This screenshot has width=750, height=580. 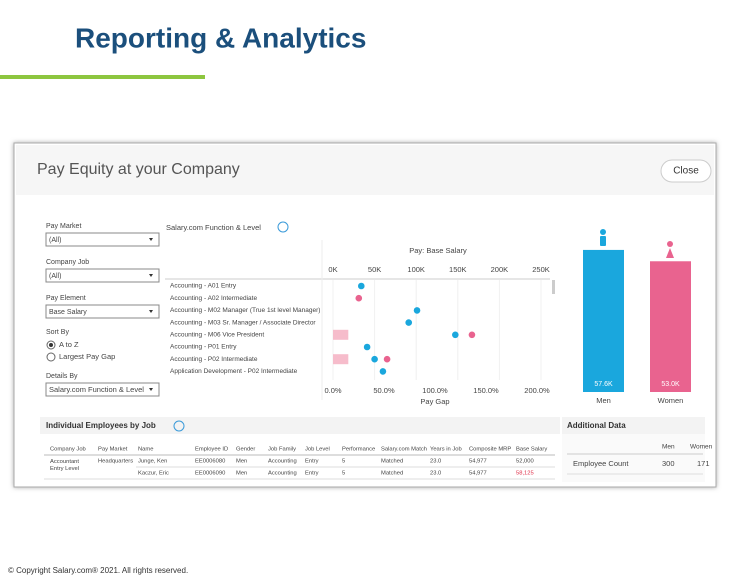 What do you see at coordinates (210, 462) in the screenshot?
I see `table-cell: EE0006080` at bounding box center [210, 462].